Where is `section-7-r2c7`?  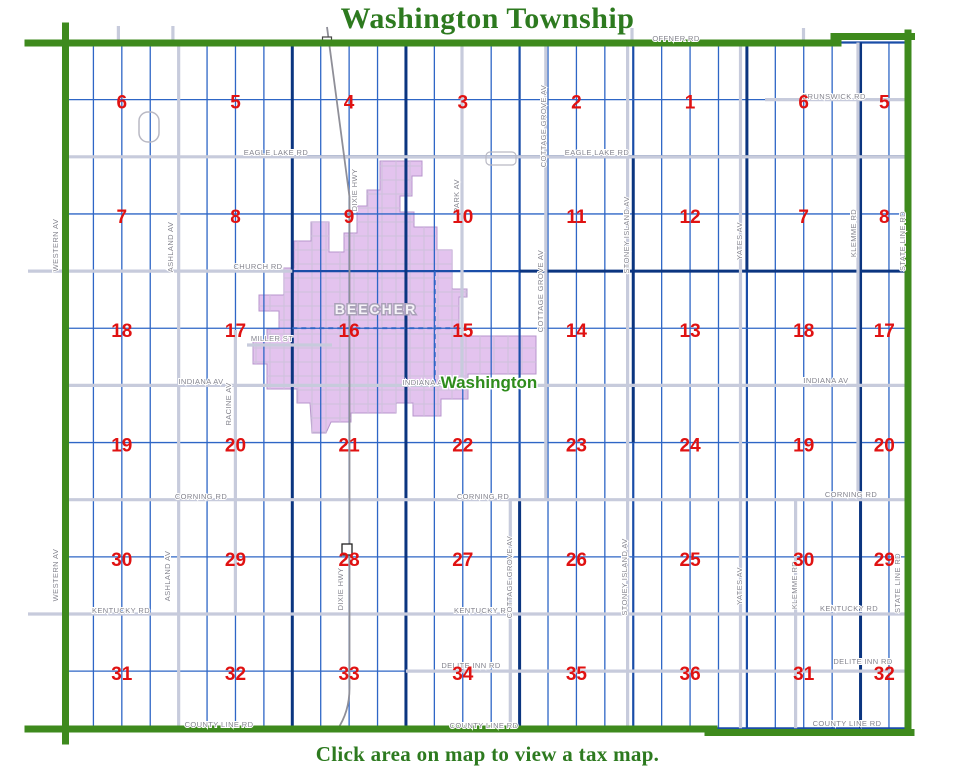
section-7-r2c7 is located at coordinates (804, 214).